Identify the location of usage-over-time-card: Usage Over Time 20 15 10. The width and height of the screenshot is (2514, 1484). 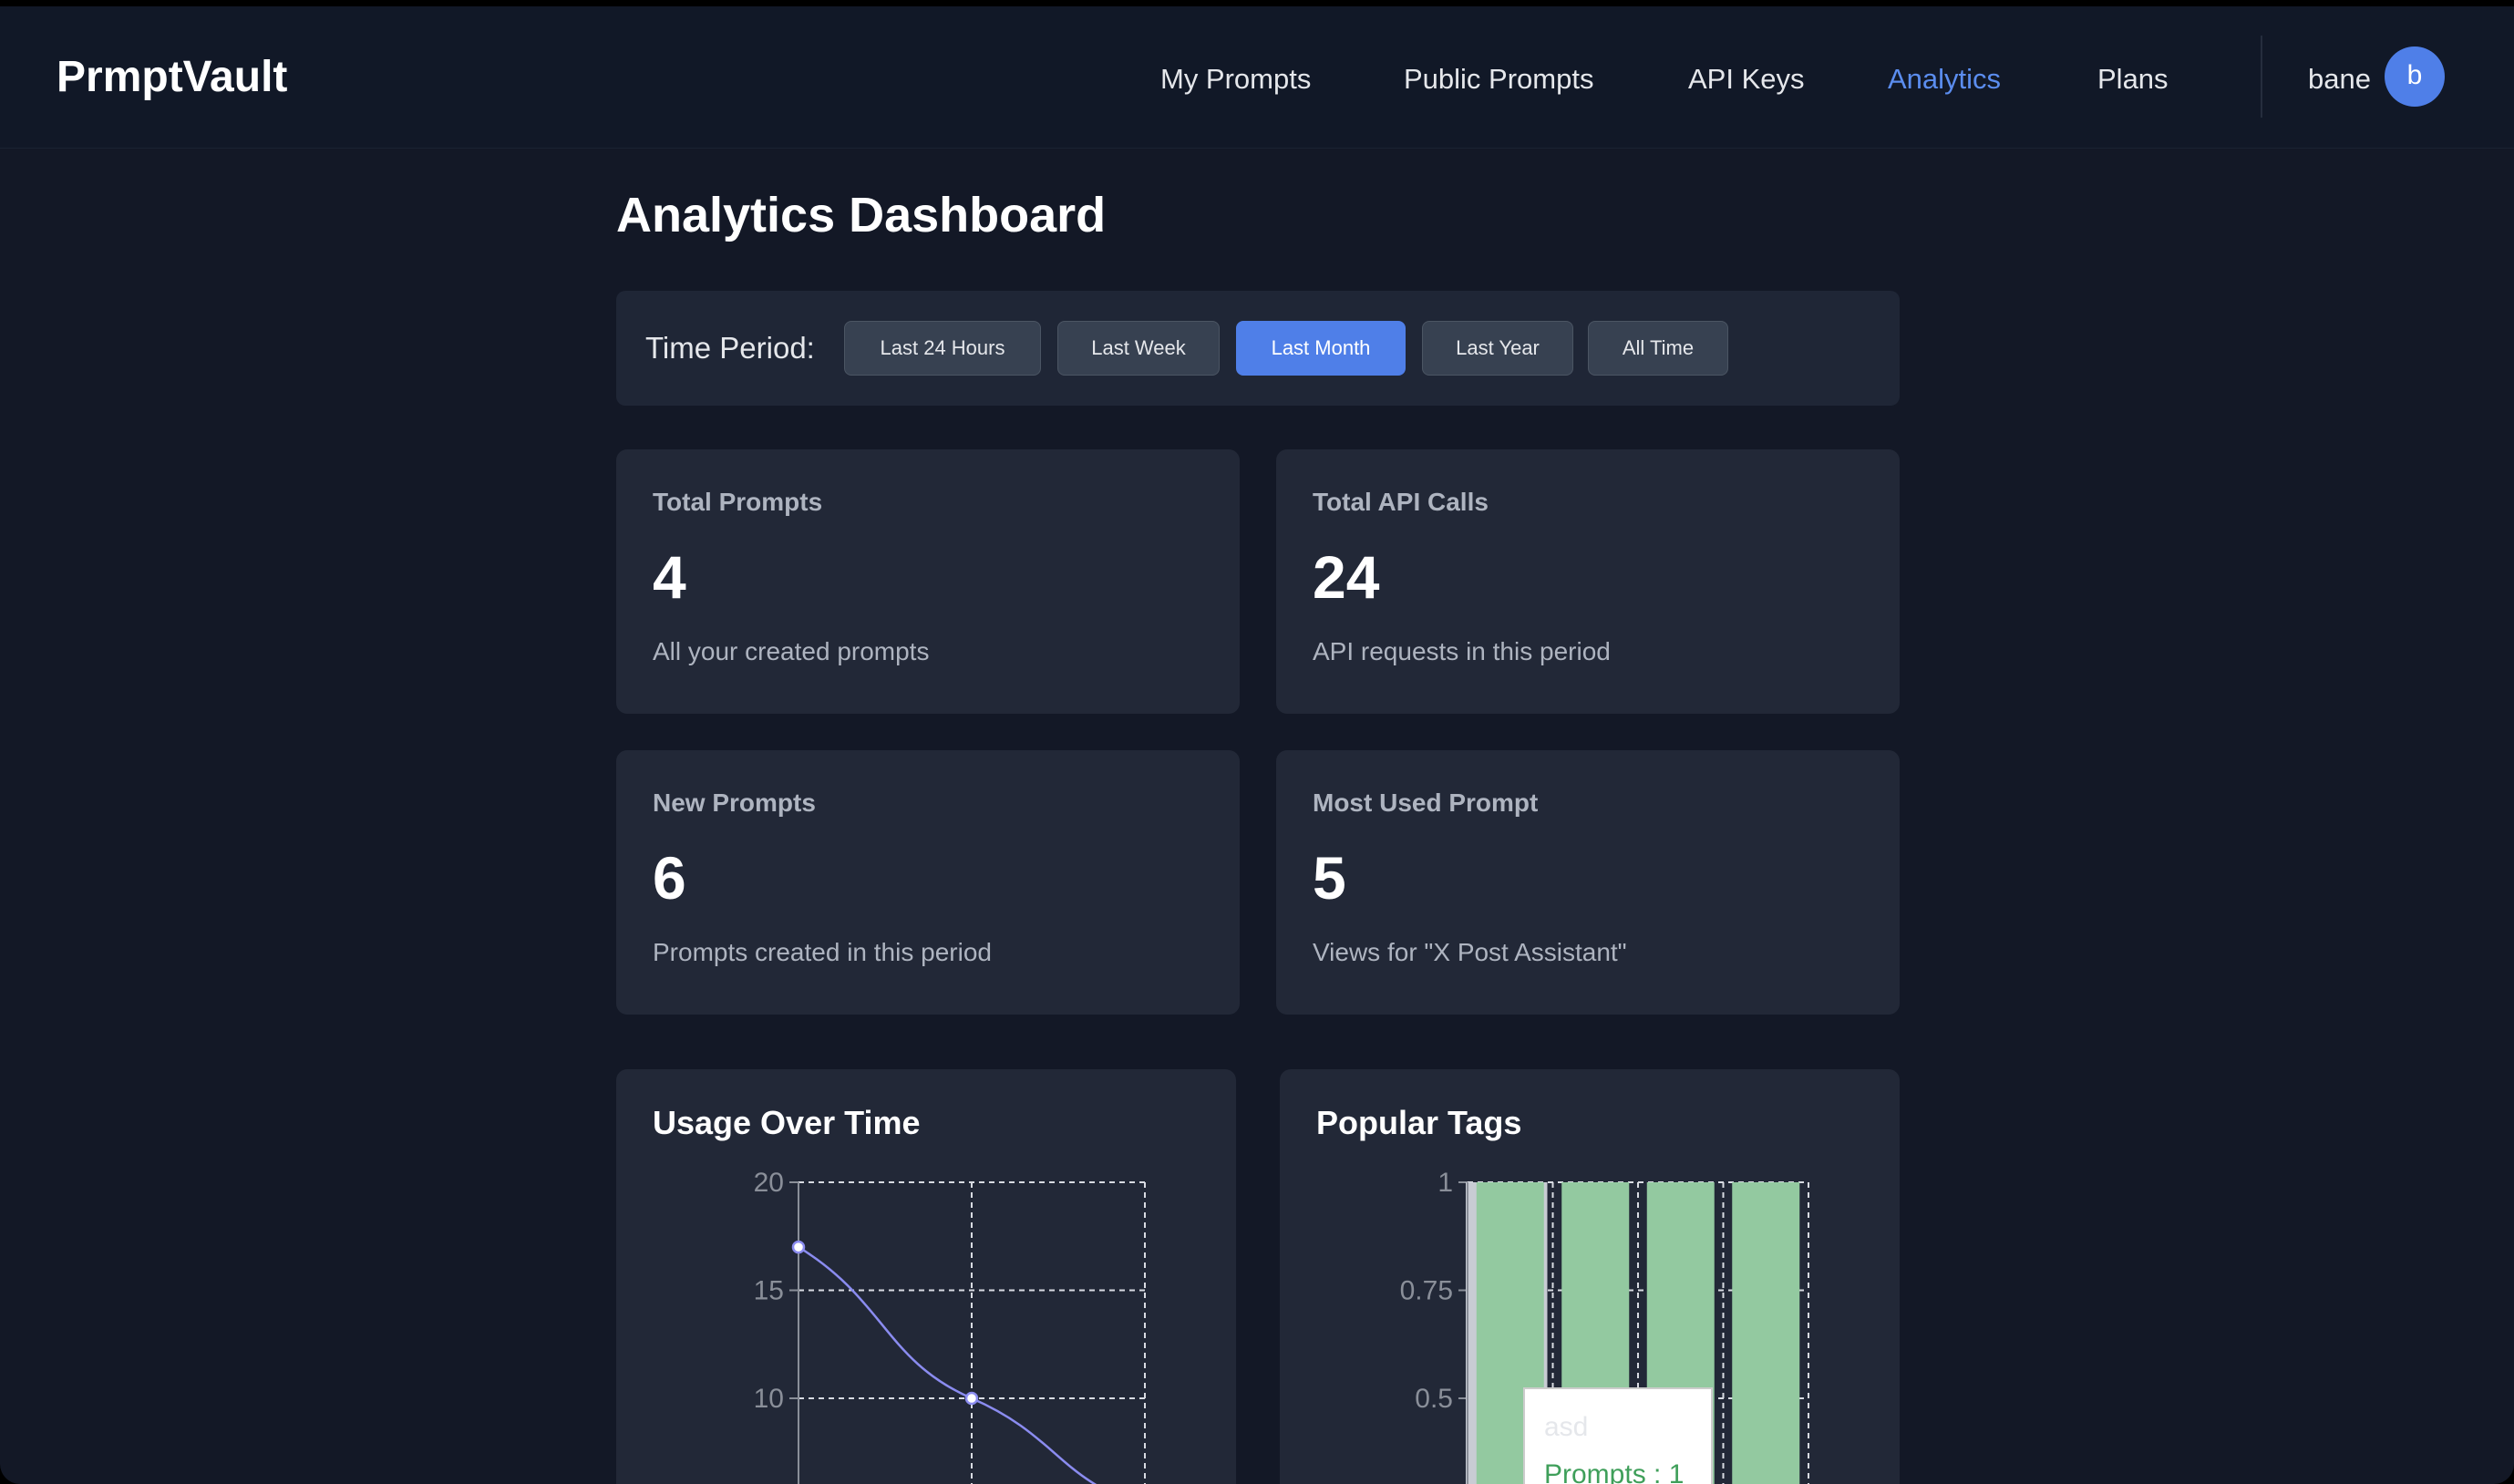
(926, 1276).